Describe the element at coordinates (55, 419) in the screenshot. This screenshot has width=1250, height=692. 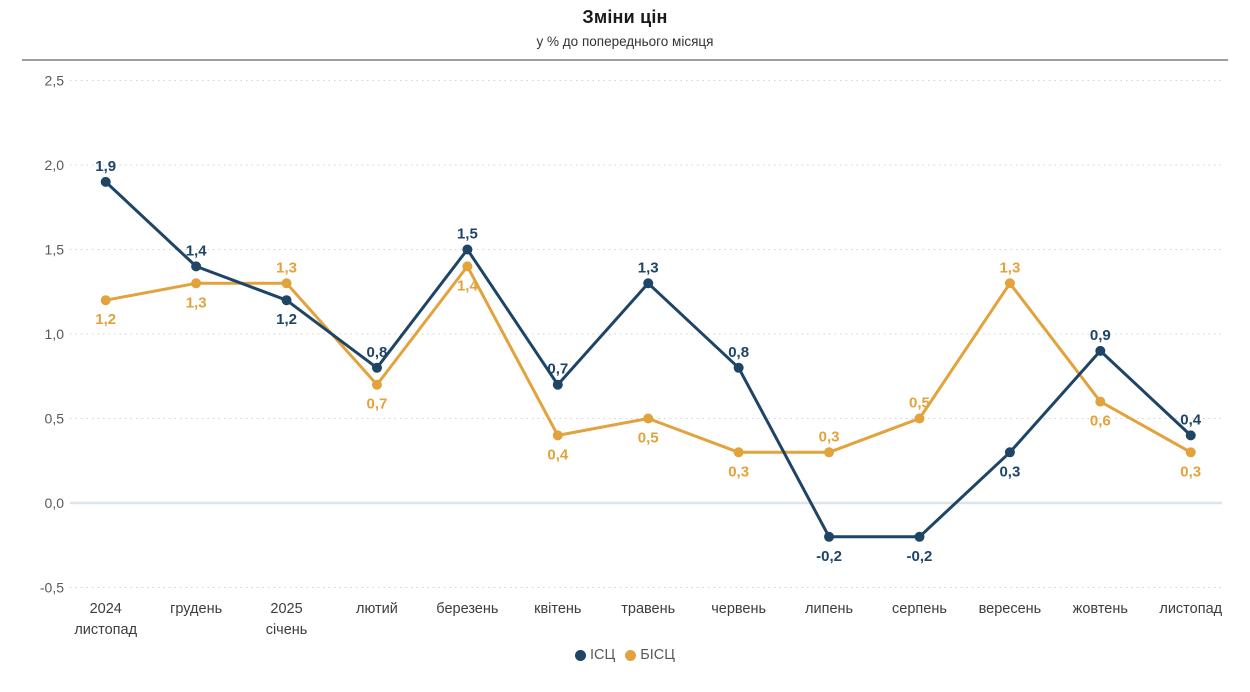
I see `y-axis-tick-label: 0,5` at that location.